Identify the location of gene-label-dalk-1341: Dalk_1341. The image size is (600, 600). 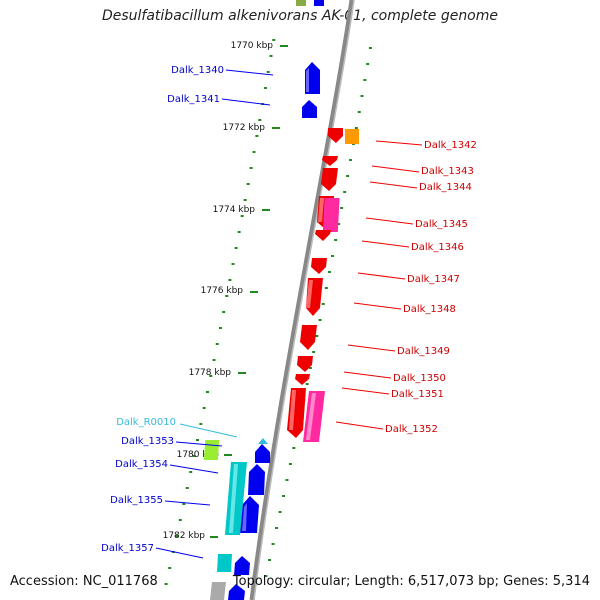
(193, 99).